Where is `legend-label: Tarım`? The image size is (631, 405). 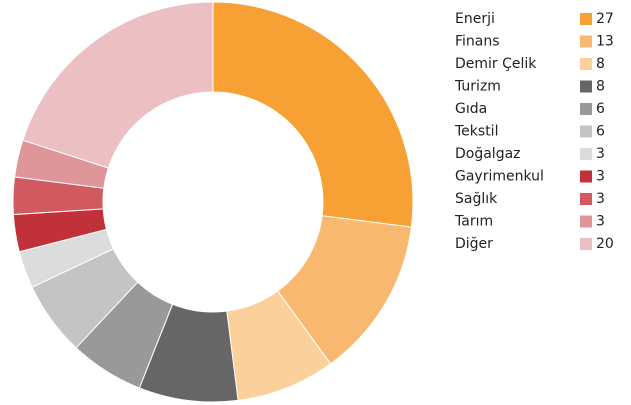
legend-label: Tarım is located at coordinates (473, 222).